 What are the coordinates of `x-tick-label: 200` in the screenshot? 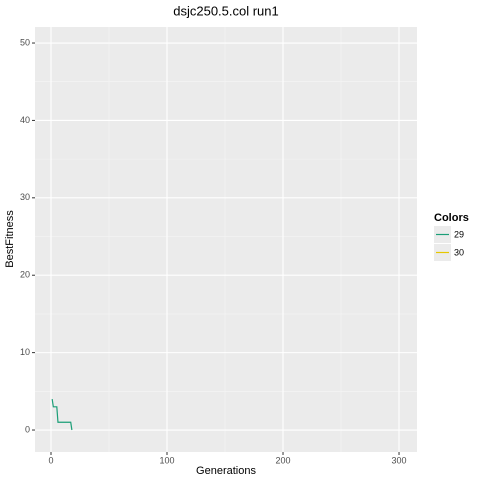 It's located at (283, 460).